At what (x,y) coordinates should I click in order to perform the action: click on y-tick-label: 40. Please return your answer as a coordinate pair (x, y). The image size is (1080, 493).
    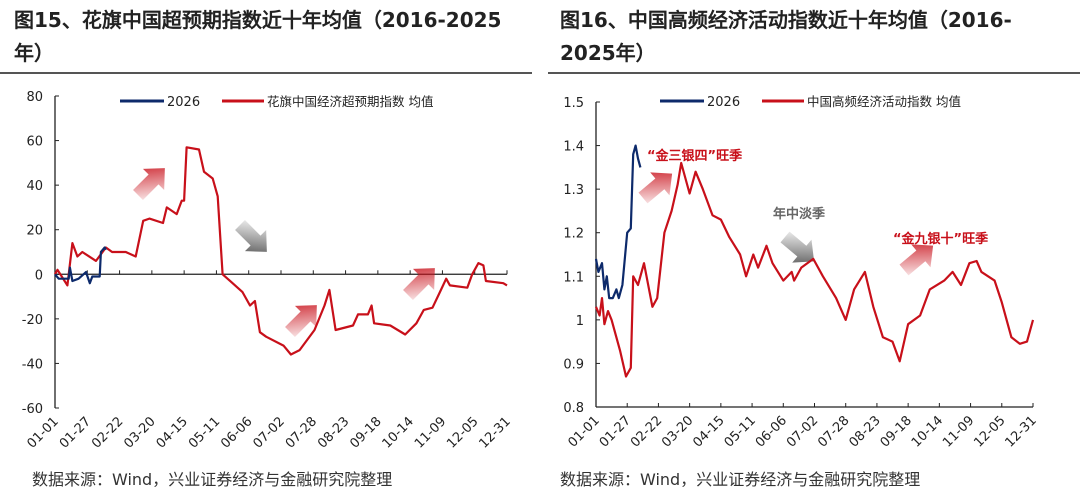
    Looking at the image, I should click on (34, 186).